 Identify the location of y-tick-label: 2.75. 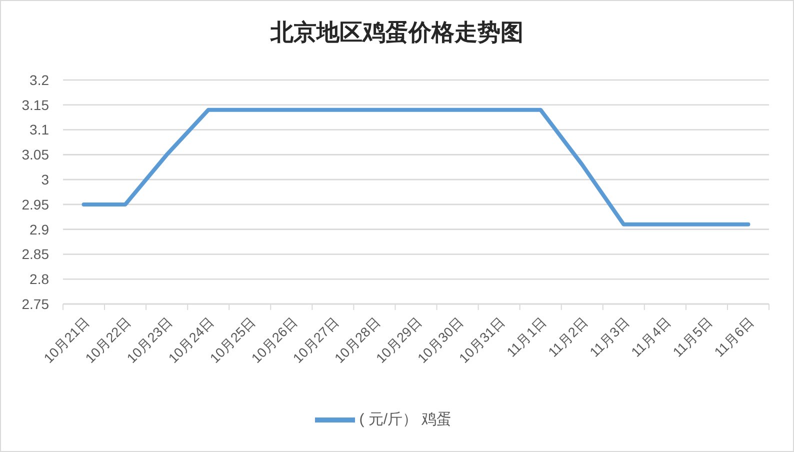
(36, 304).